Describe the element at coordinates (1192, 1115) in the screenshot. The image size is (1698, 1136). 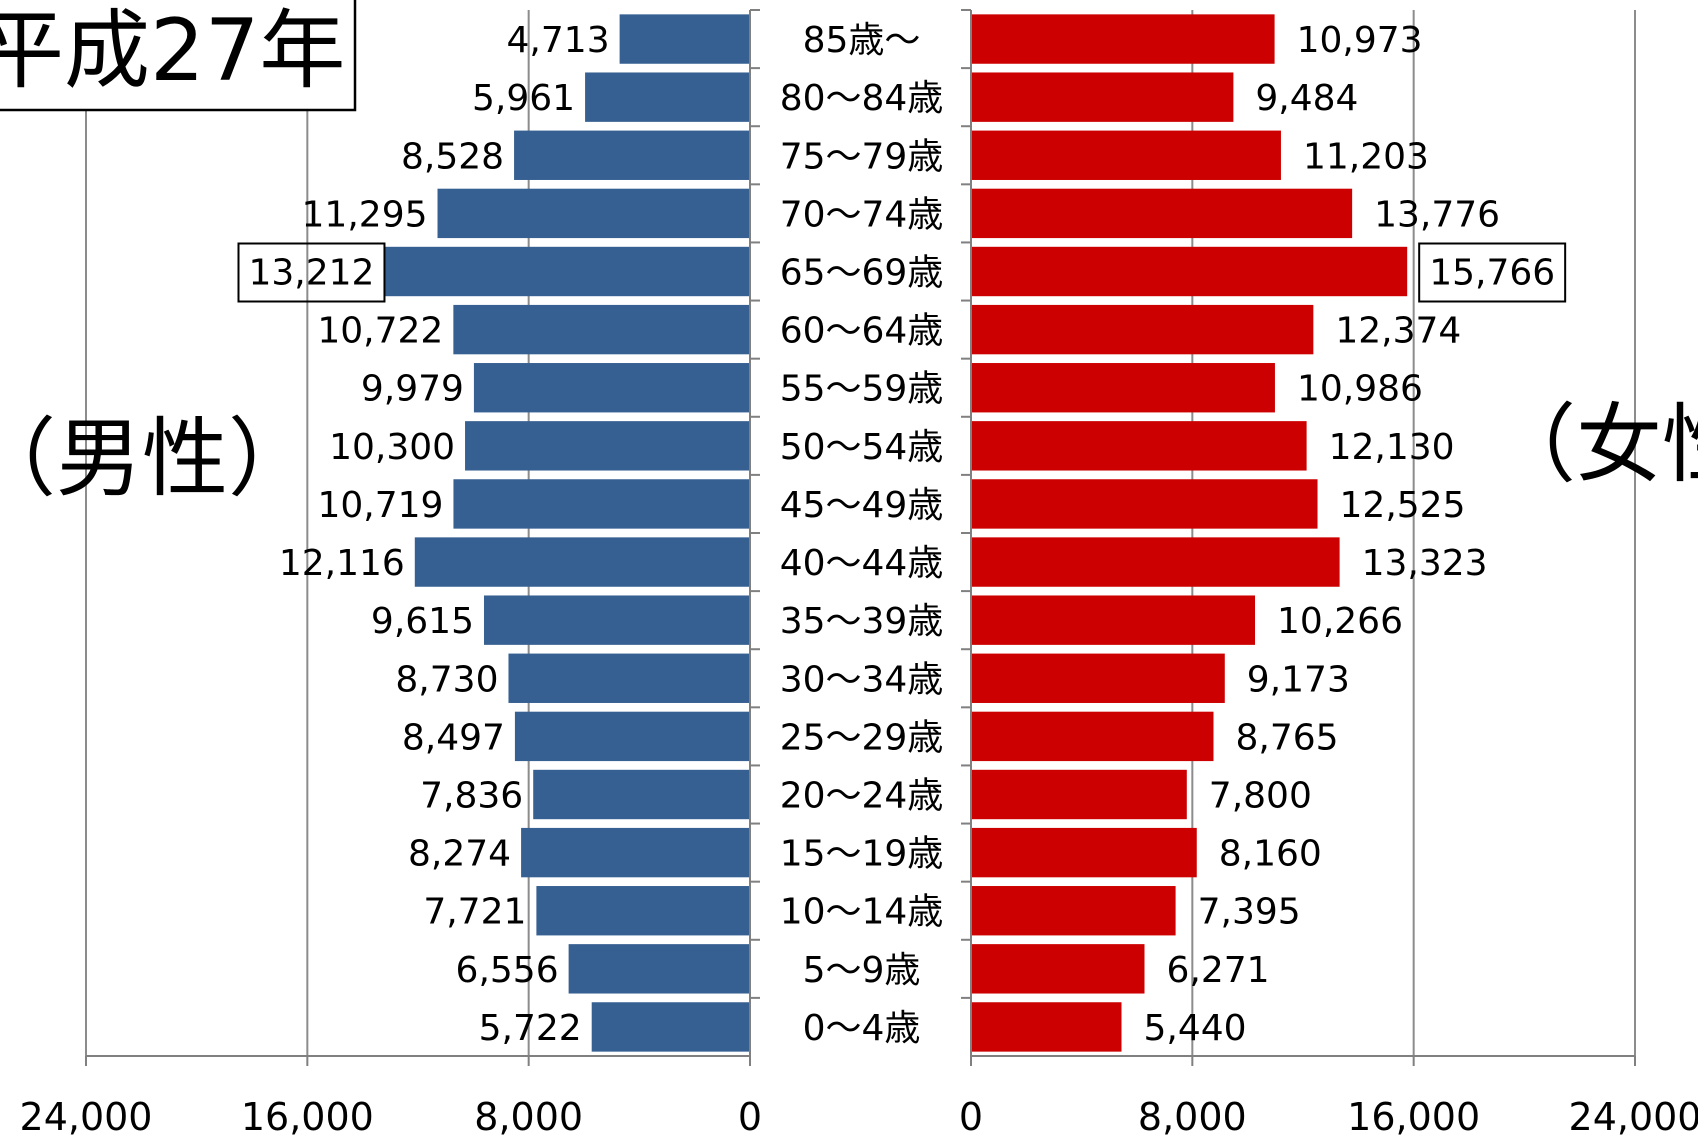
I see `x-tick-label-right: 8,000` at that location.